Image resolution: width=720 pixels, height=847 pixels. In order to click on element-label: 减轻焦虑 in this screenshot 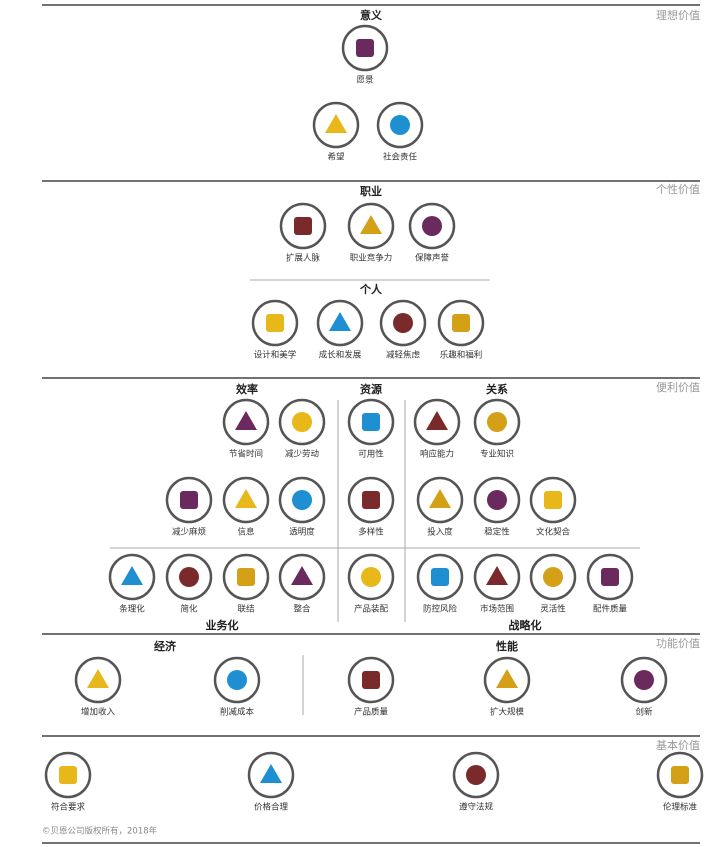, I will do `click(403, 355)`.